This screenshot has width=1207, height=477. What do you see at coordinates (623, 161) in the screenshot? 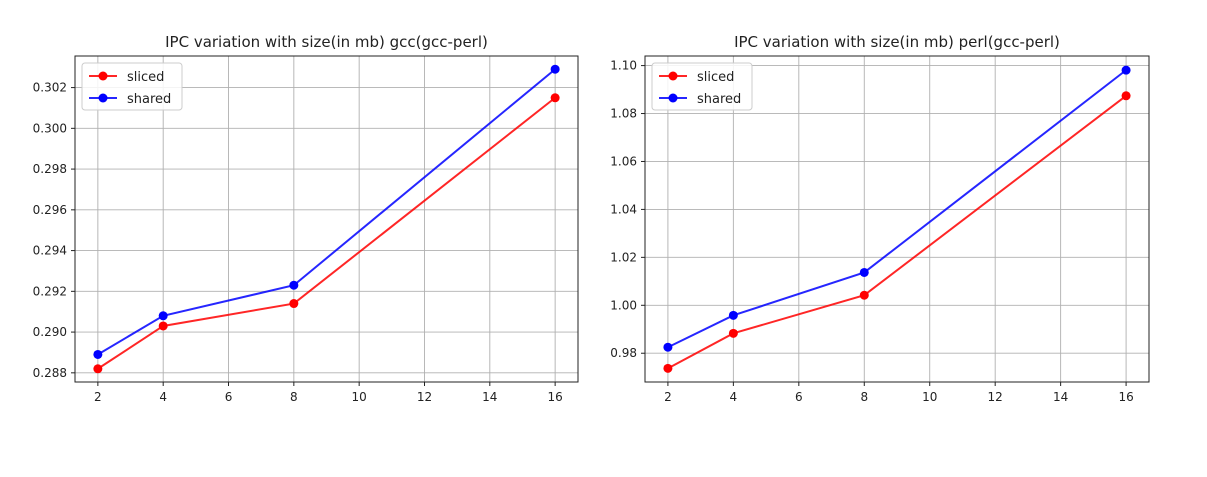
I see `y-tick-label: 1.06` at bounding box center [623, 161].